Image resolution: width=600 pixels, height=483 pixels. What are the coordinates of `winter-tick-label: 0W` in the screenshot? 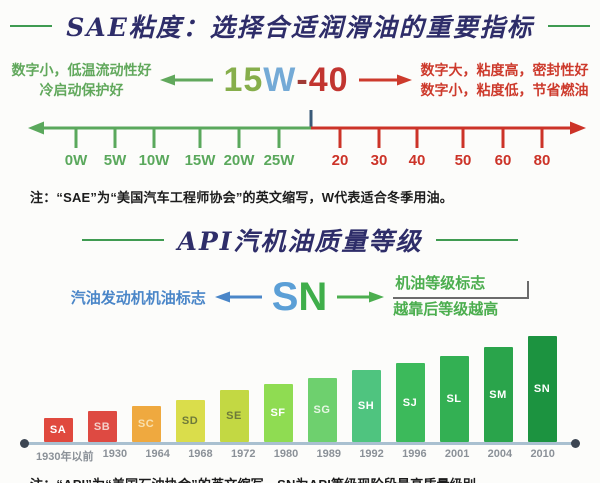 It's located at (76, 160).